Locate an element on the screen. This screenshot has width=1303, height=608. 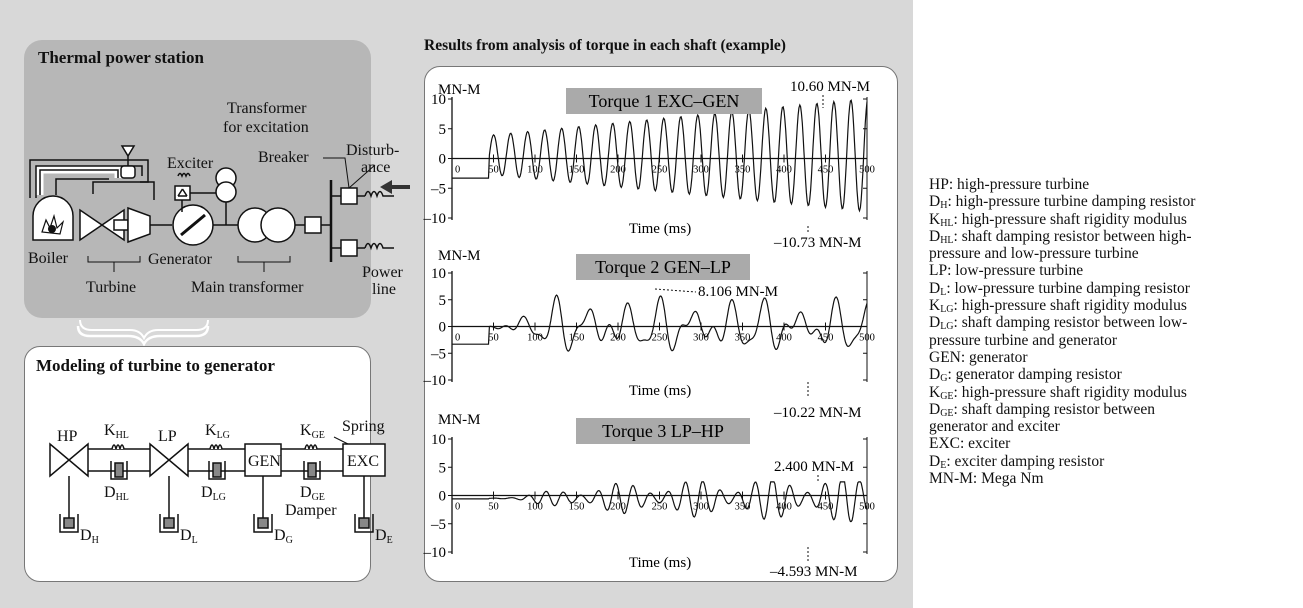
turbine-label: Turbine is located at coordinates (111, 287).